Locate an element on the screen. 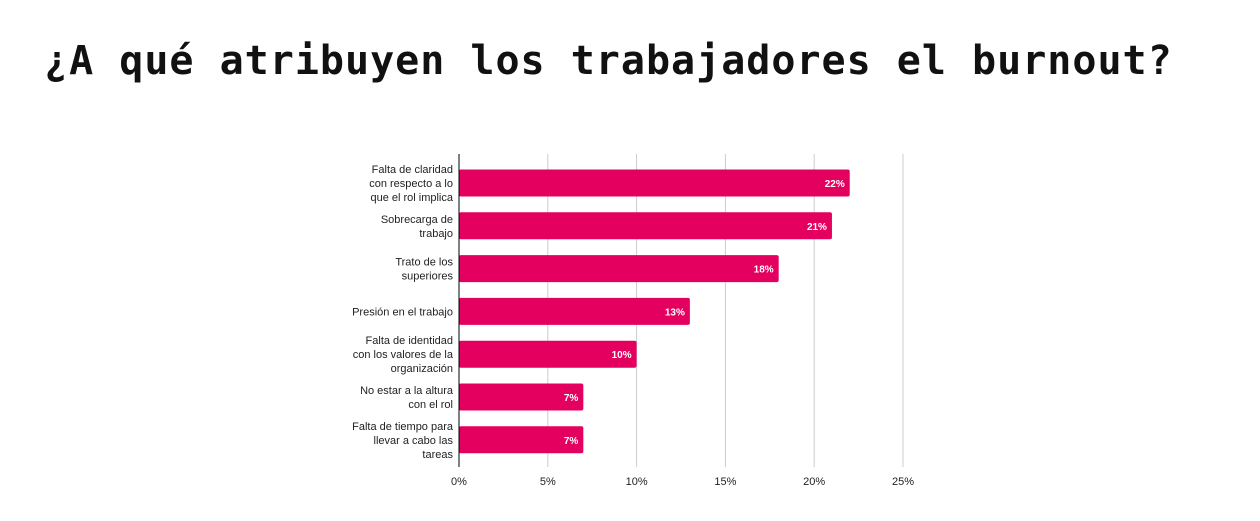 This screenshot has width=1260, height=521. category-label-line: con el rol is located at coordinates (430, 405).